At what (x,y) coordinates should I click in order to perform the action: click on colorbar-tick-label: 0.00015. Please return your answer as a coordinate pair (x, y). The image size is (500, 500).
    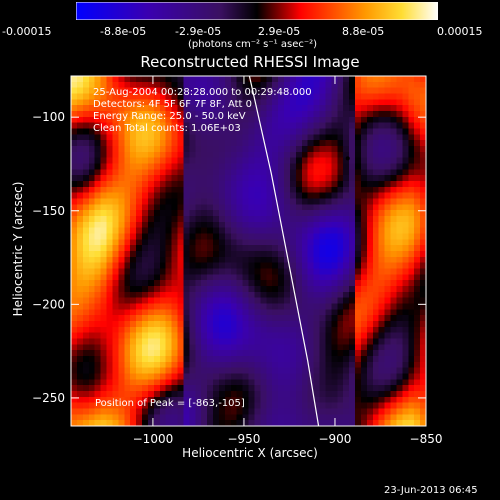
    Looking at the image, I should click on (460, 31).